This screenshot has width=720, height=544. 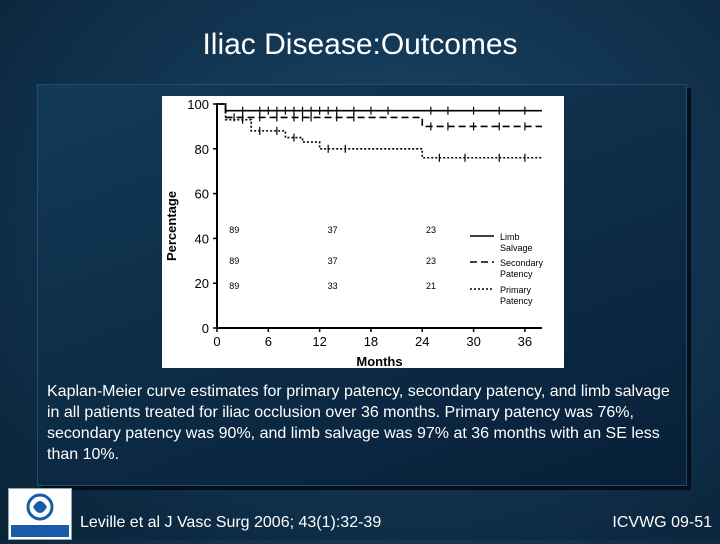 I want to click on legend-label: Secondary, so click(x=522, y=263).